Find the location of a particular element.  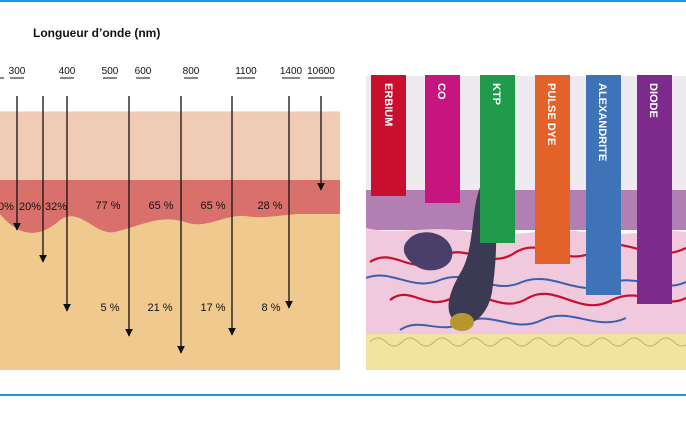

percentage-label: 5 % is located at coordinates (110, 308).